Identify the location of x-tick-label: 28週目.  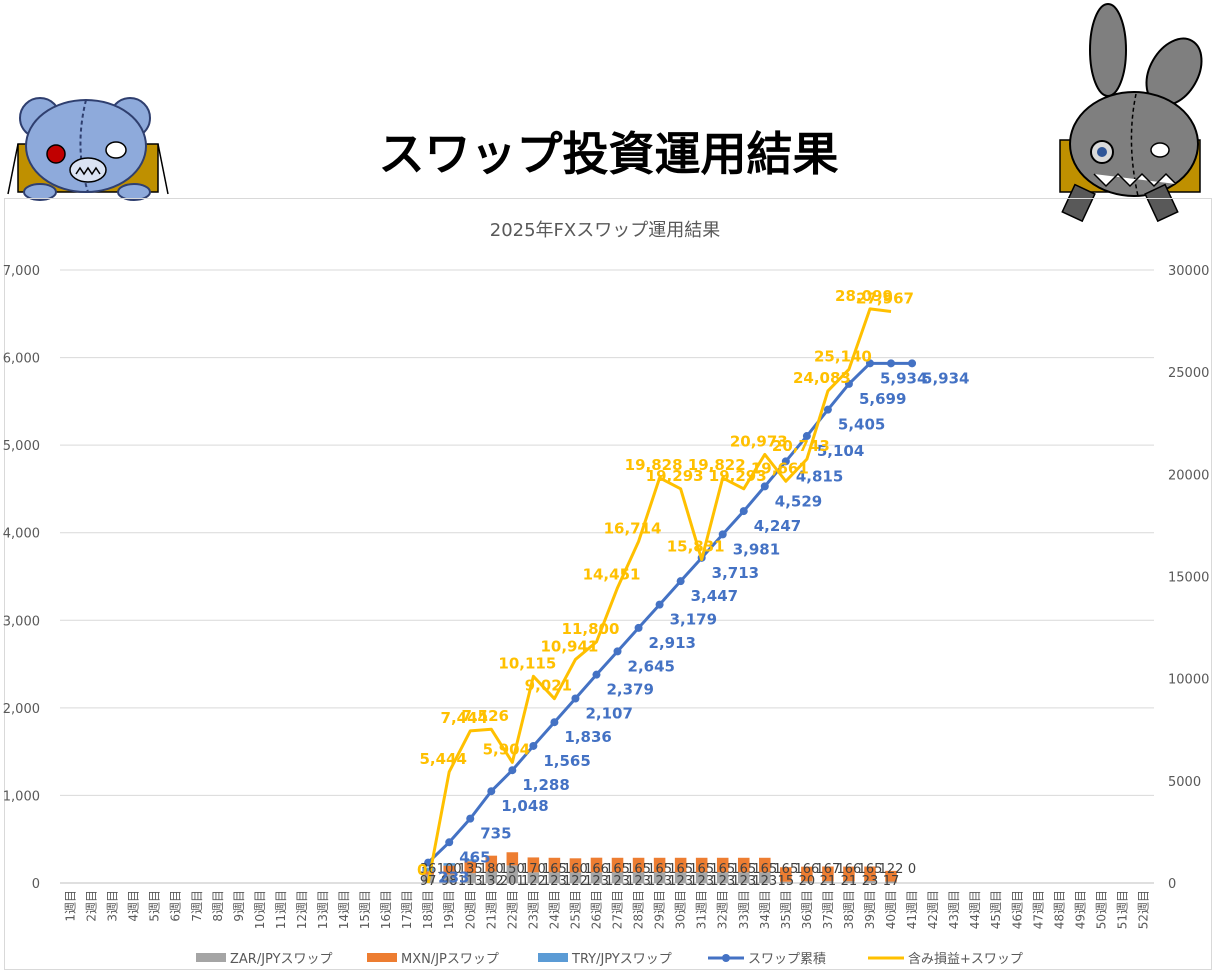
(639, 909).